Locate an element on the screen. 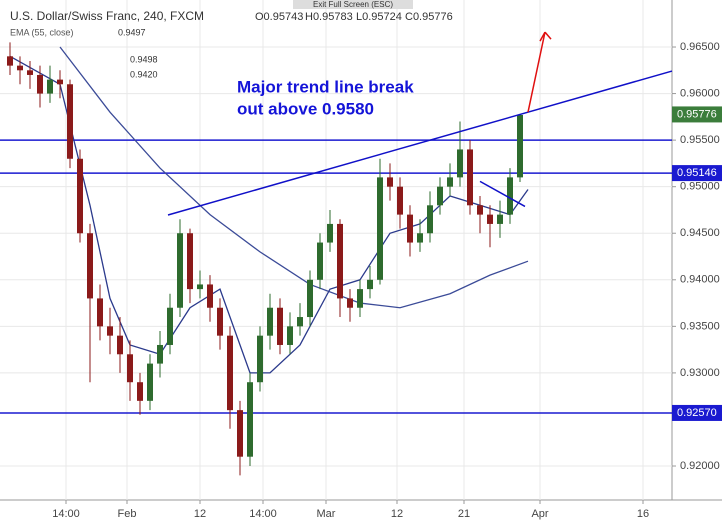 This screenshot has height=525, width=722. x-tick-label: Apr is located at coordinates (539, 514).